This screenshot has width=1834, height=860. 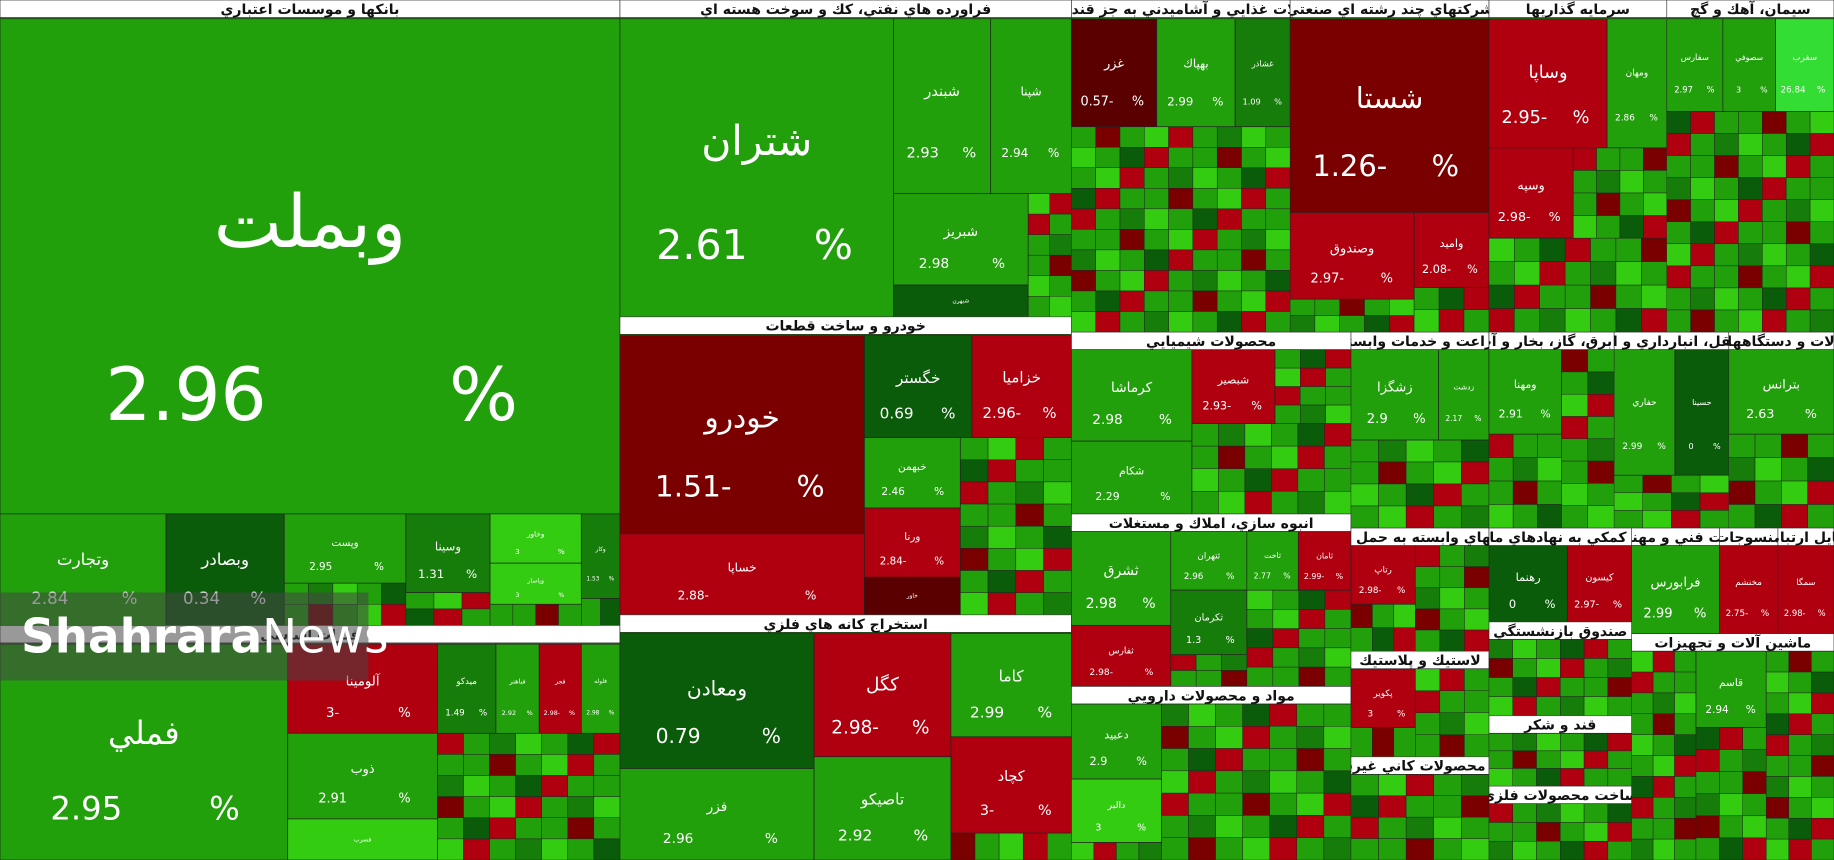 What do you see at coordinates (1012, 676) in the screenshot?
I see `tile-name: كاما` at bounding box center [1012, 676].